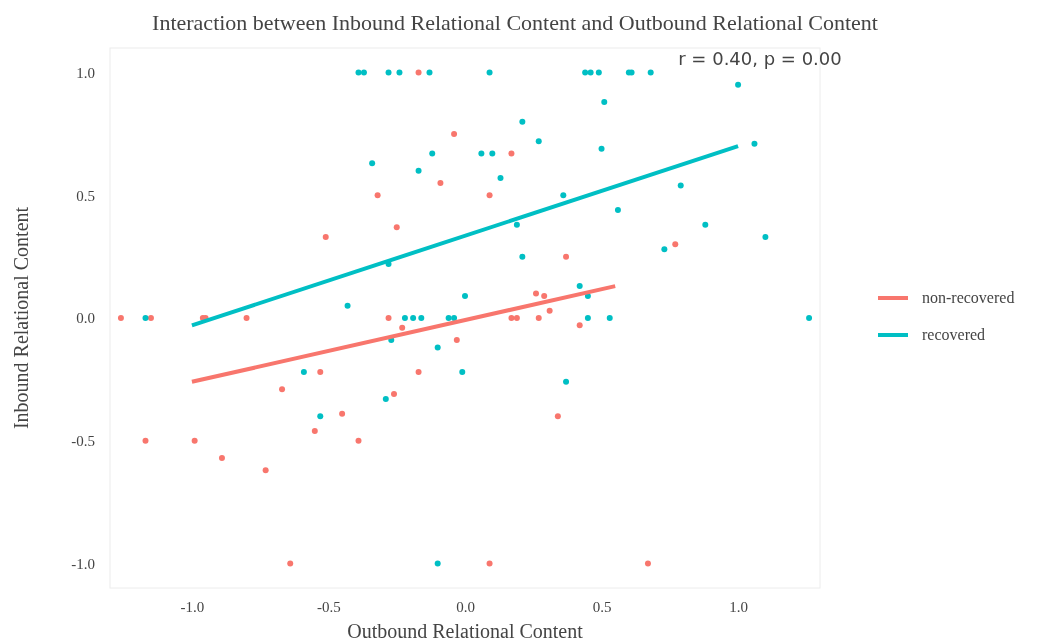 The image size is (1045, 643). I want to click on chart-title: Interaction between Inbound Relational Content and Outbound Relational Content, so click(515, 22).